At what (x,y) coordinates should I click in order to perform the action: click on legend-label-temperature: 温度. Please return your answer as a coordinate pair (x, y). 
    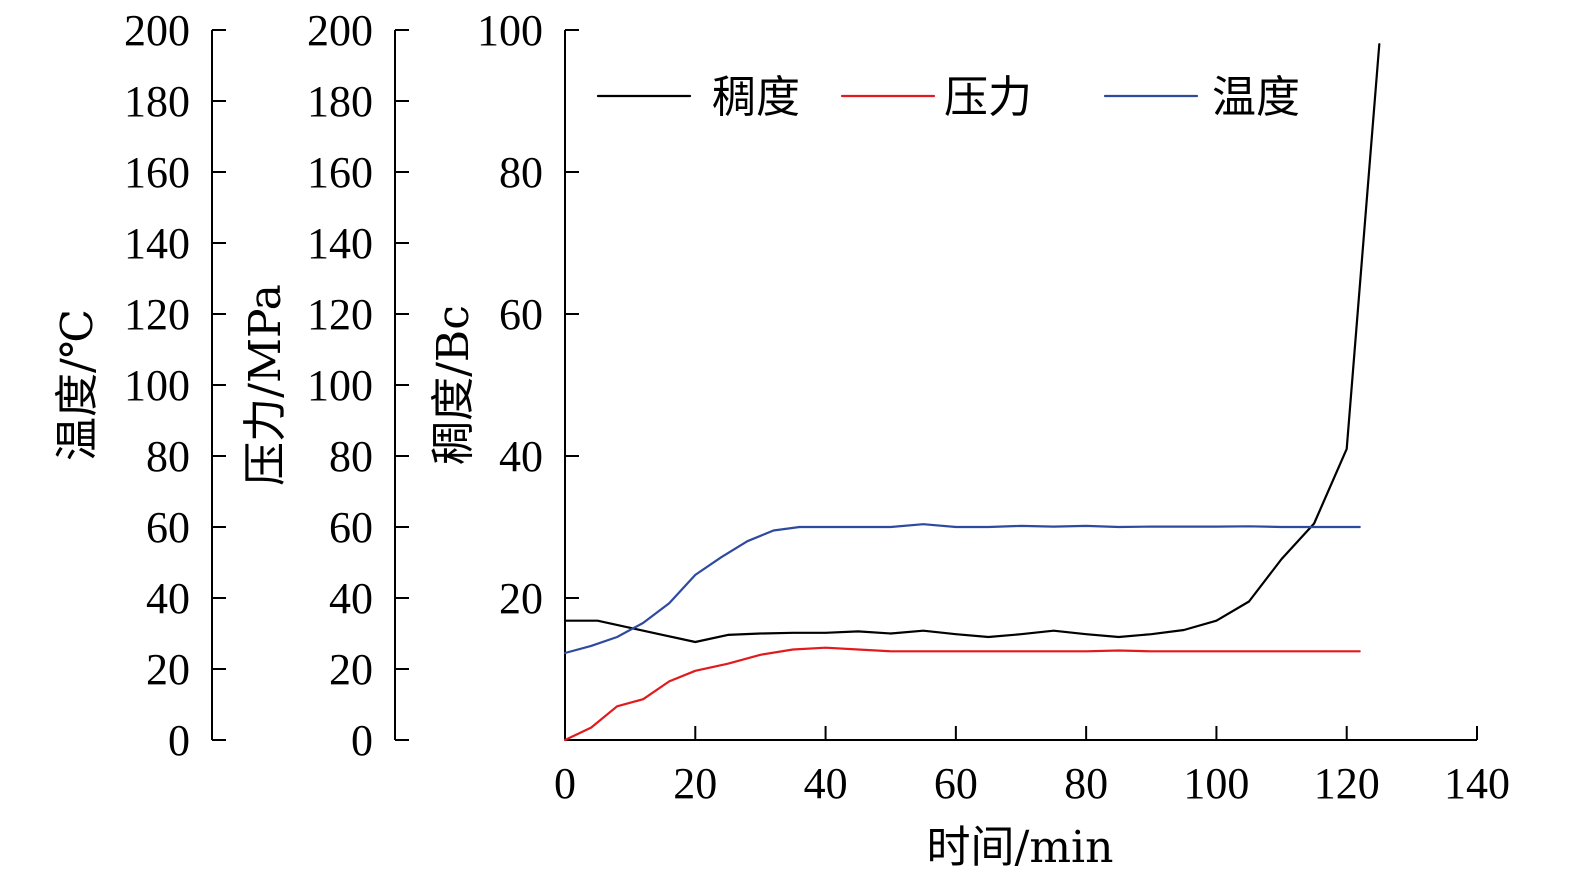
    Looking at the image, I should click on (1256, 97).